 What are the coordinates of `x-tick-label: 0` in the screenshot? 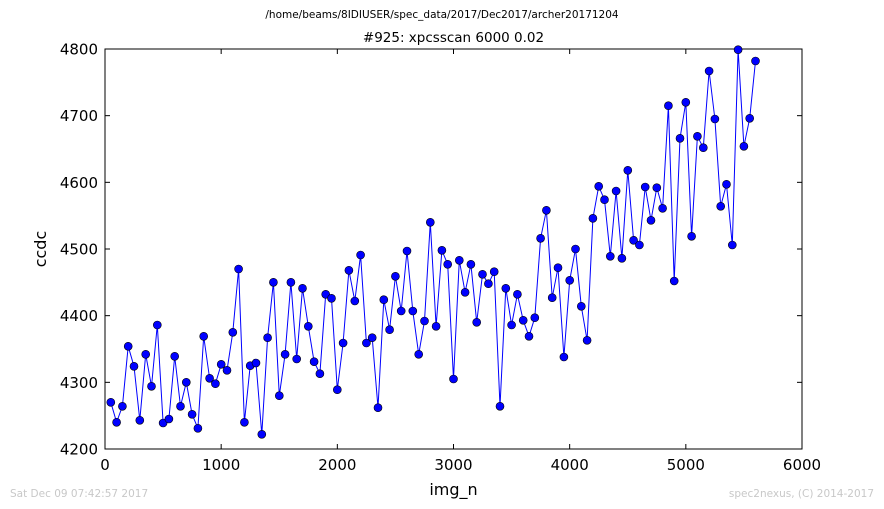 It's located at (105, 465).